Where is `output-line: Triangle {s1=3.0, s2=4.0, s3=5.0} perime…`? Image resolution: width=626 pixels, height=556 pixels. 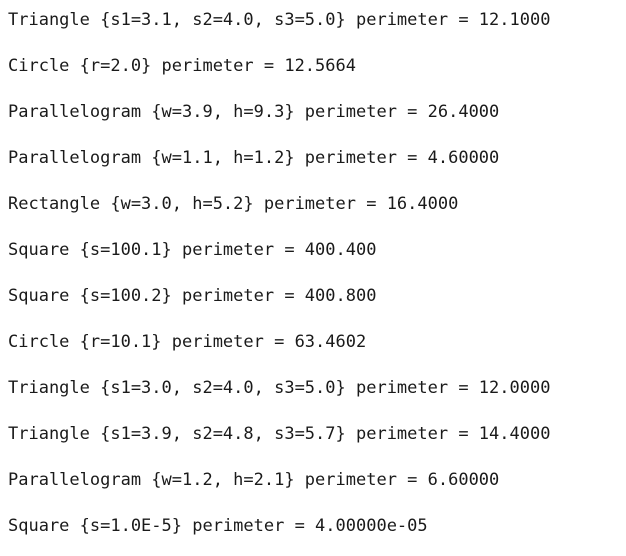 output-line: Triangle {s1=3.0, s2=4.0, s3=5.0} perime… is located at coordinates (279, 388).